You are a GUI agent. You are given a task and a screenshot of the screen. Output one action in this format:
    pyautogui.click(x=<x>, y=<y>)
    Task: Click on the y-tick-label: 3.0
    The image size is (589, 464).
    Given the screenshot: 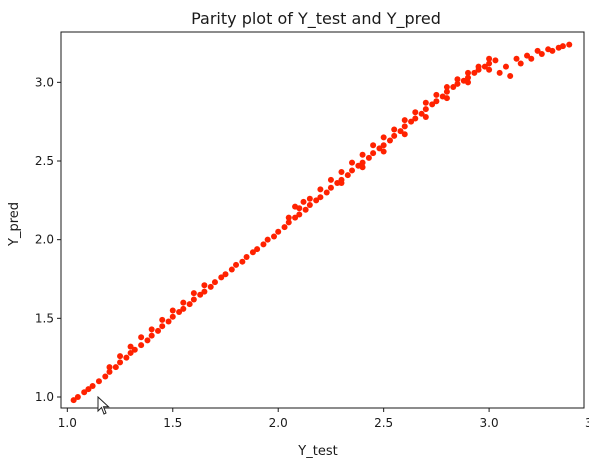 What is the action you would take?
    pyautogui.click(x=44, y=82)
    